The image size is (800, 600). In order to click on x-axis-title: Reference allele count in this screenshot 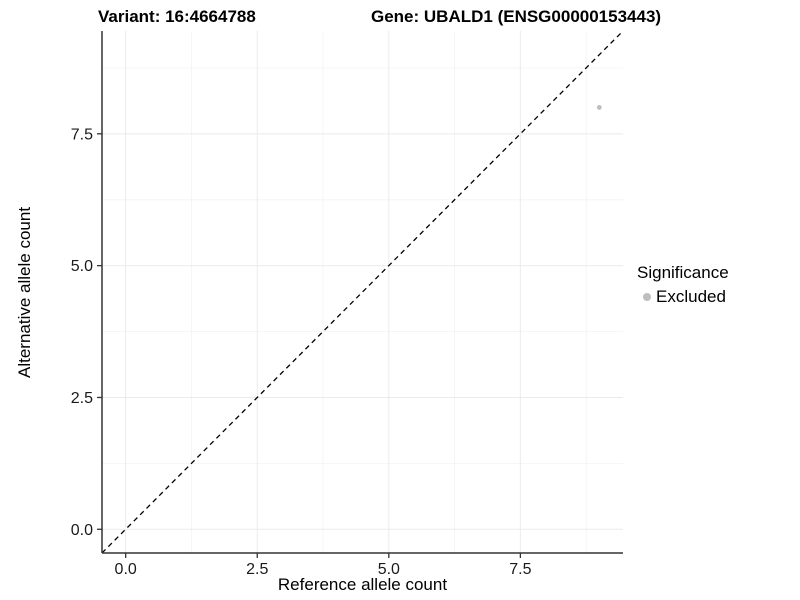, I will do `click(362, 584)`.